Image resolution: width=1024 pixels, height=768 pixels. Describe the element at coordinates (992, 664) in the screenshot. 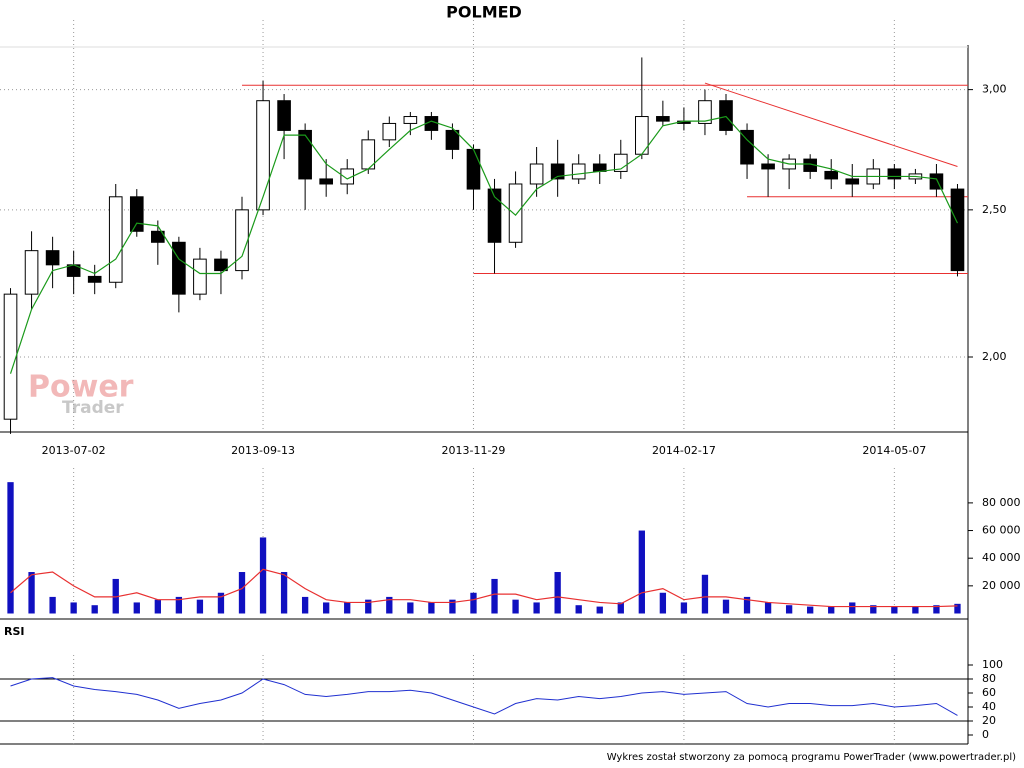

I see `y-tick-label: 100` at that location.